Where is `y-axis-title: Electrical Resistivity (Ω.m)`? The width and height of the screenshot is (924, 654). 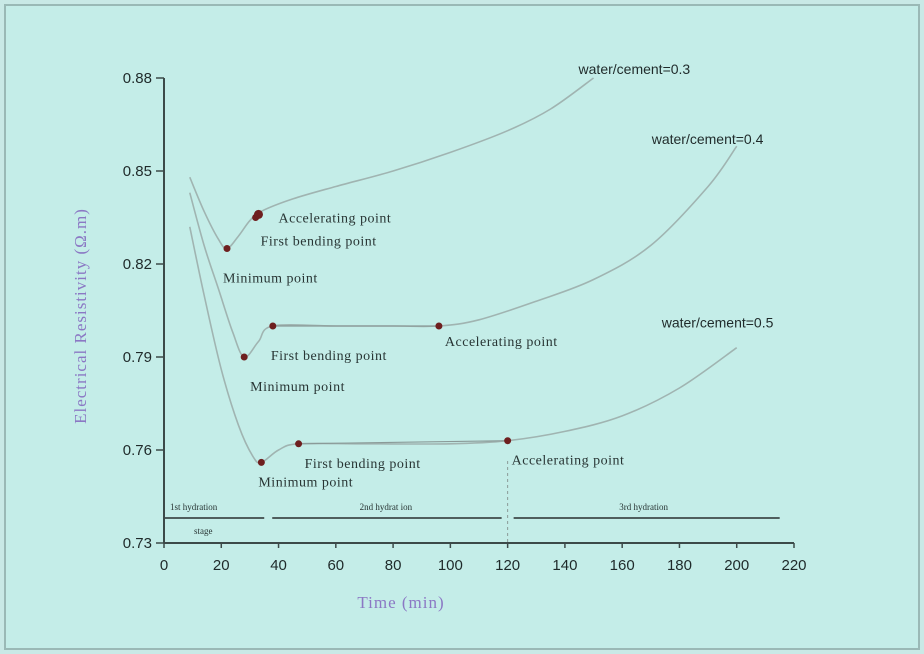 y-axis-title: Electrical Resistivity (Ω.m) is located at coordinates (80, 316).